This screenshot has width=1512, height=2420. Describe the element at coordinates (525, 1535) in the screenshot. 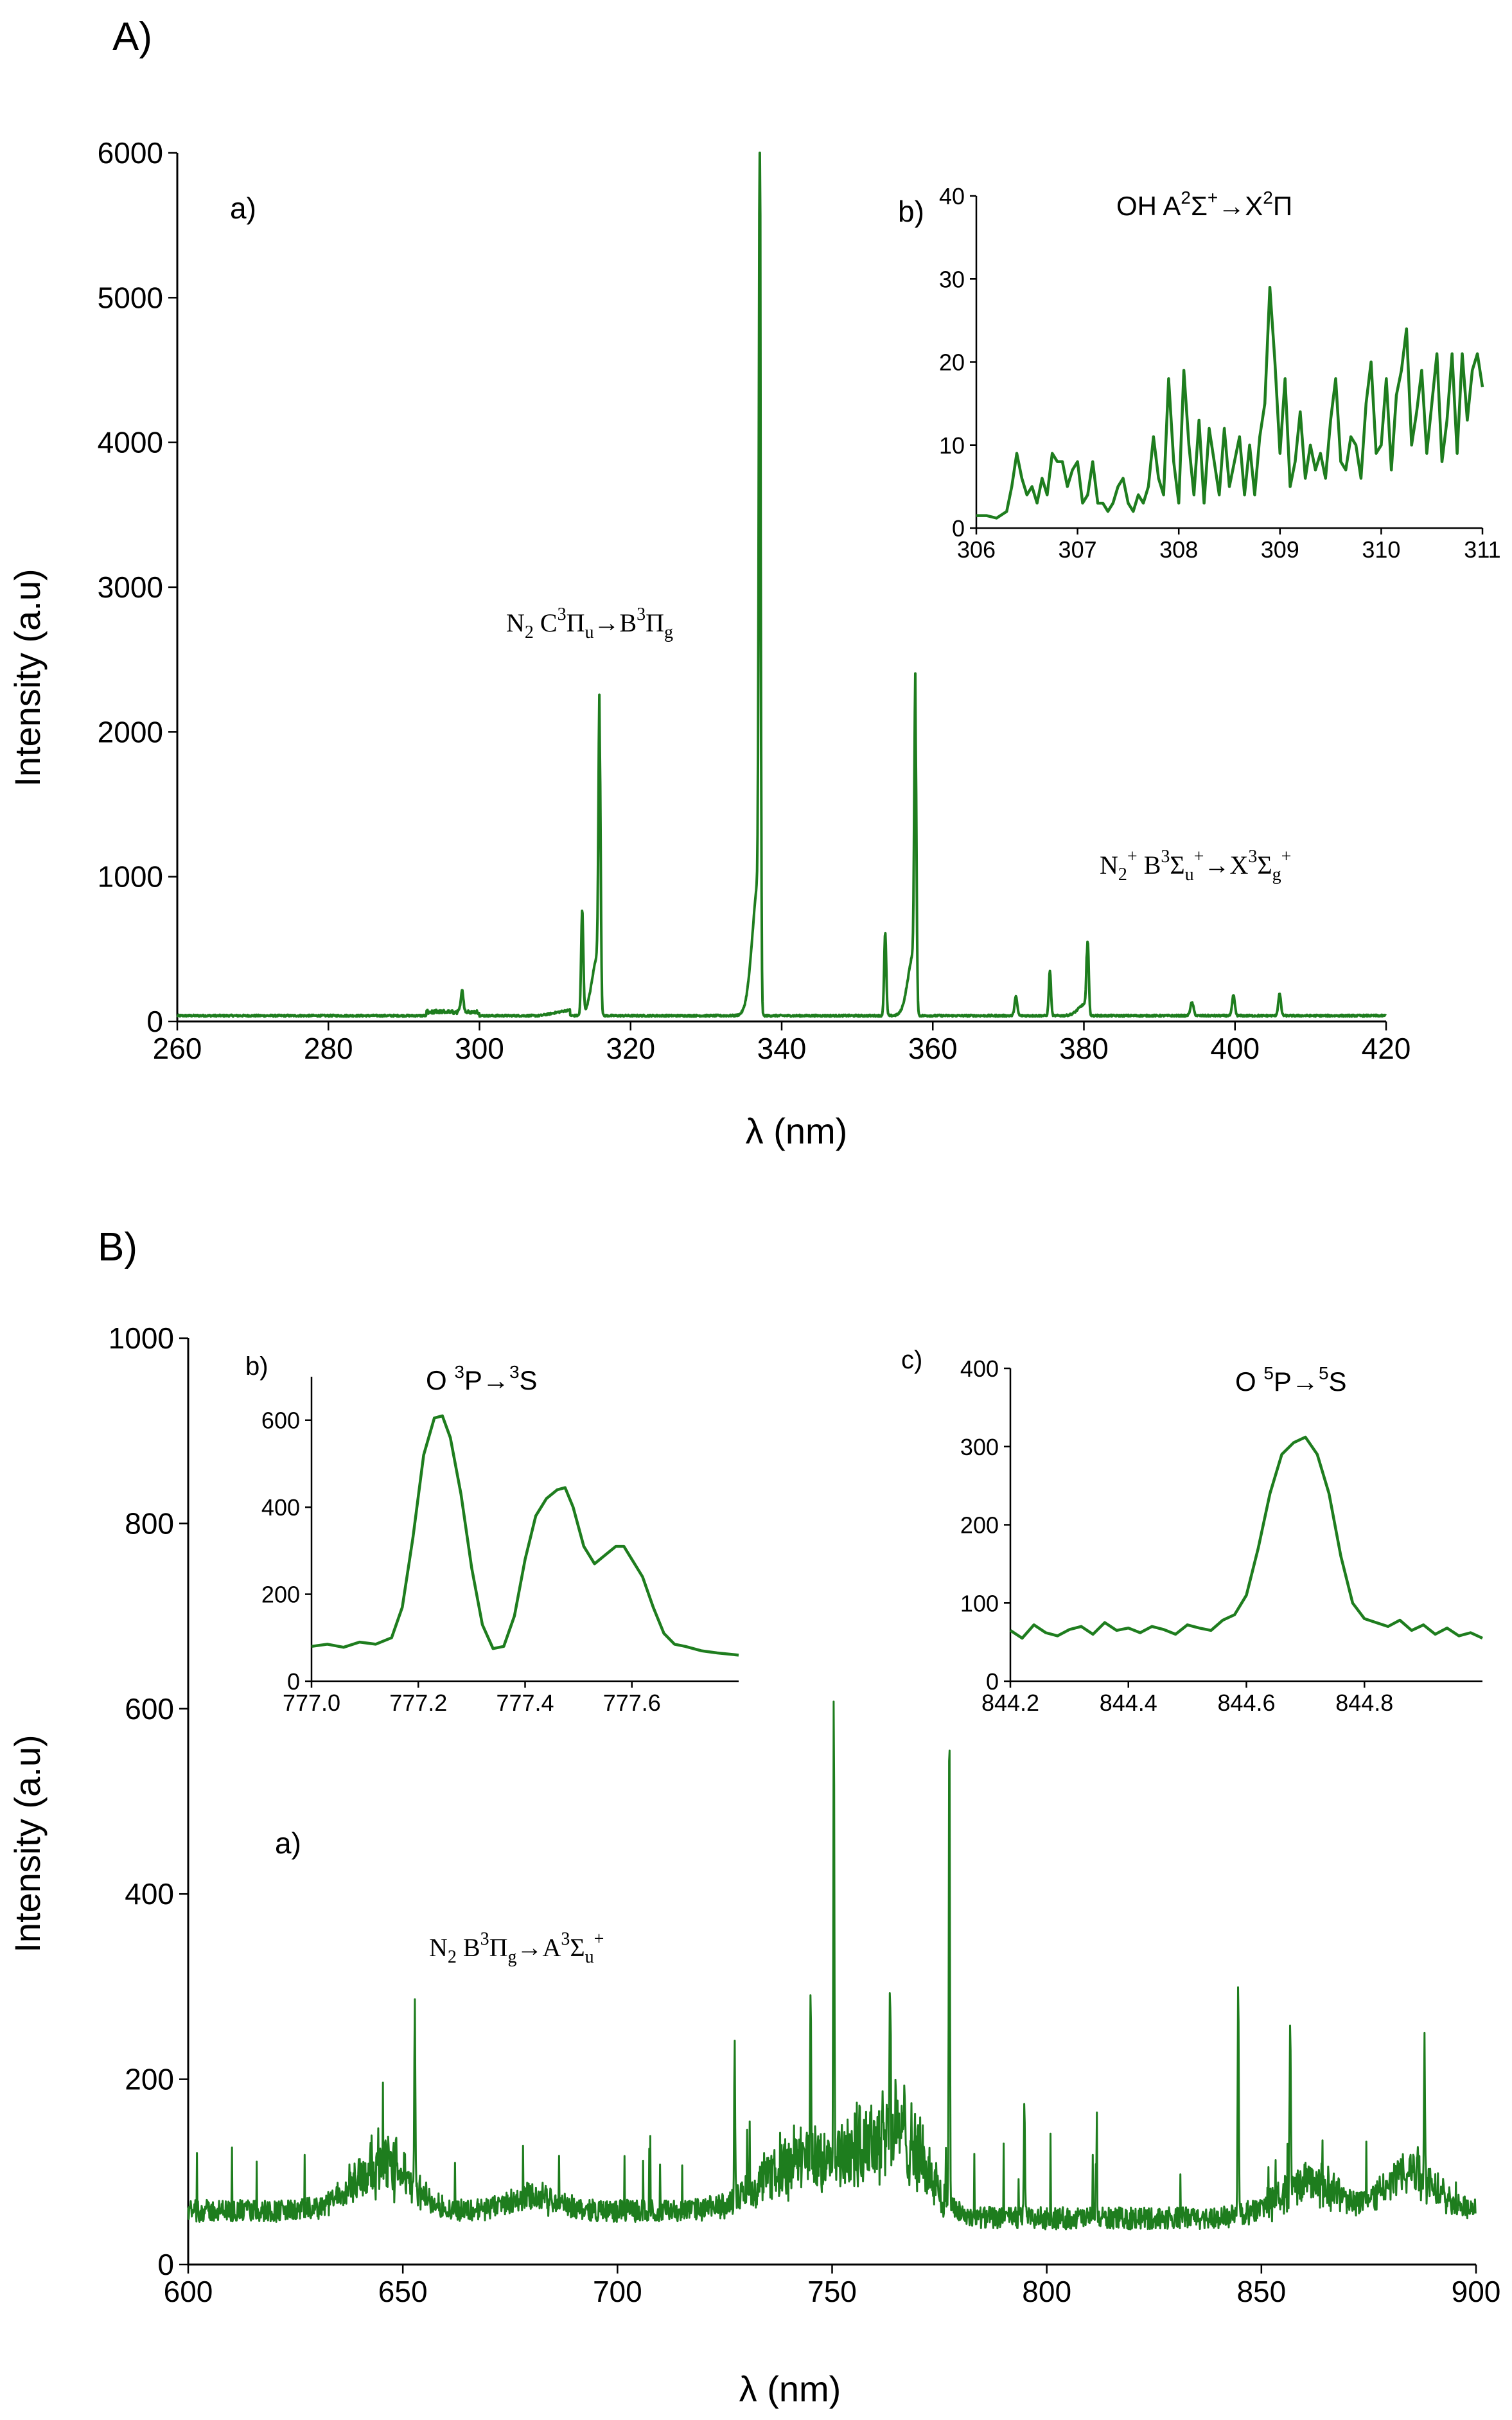

I see `chart-b-inset-b-series-line` at that location.